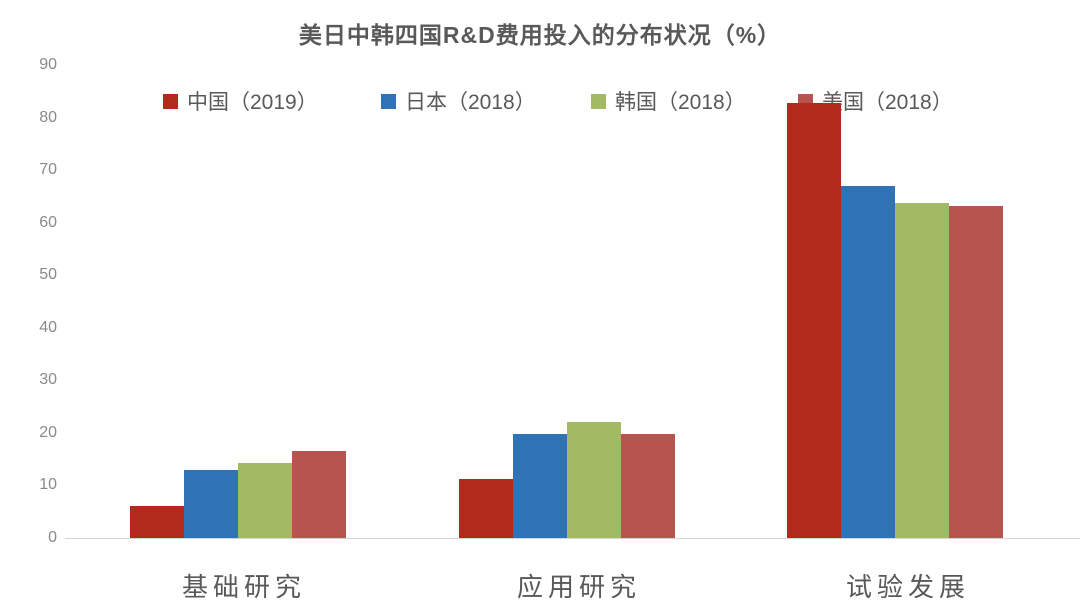 The width and height of the screenshot is (1080, 607). Describe the element at coordinates (976, 372) in the screenshot. I see `bar-试验发展-美国（2018）` at that location.